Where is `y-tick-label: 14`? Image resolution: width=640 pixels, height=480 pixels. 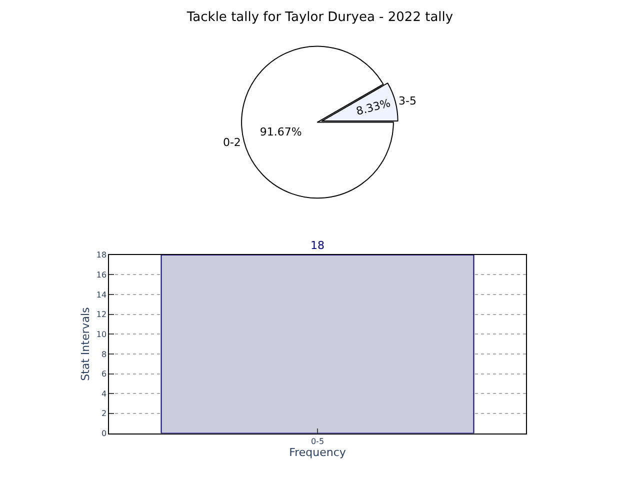 y-tick-label: 14 is located at coordinates (101, 295).